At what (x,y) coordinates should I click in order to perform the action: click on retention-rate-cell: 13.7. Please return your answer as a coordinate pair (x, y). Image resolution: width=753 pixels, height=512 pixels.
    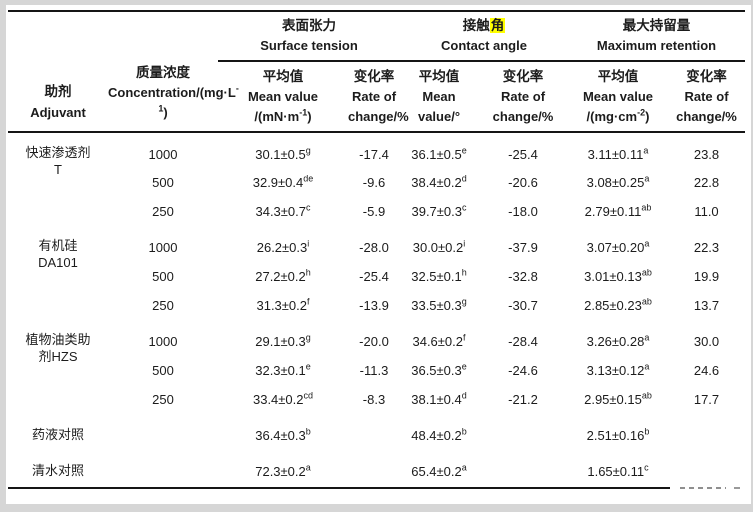
    Looking at the image, I should click on (706, 305).